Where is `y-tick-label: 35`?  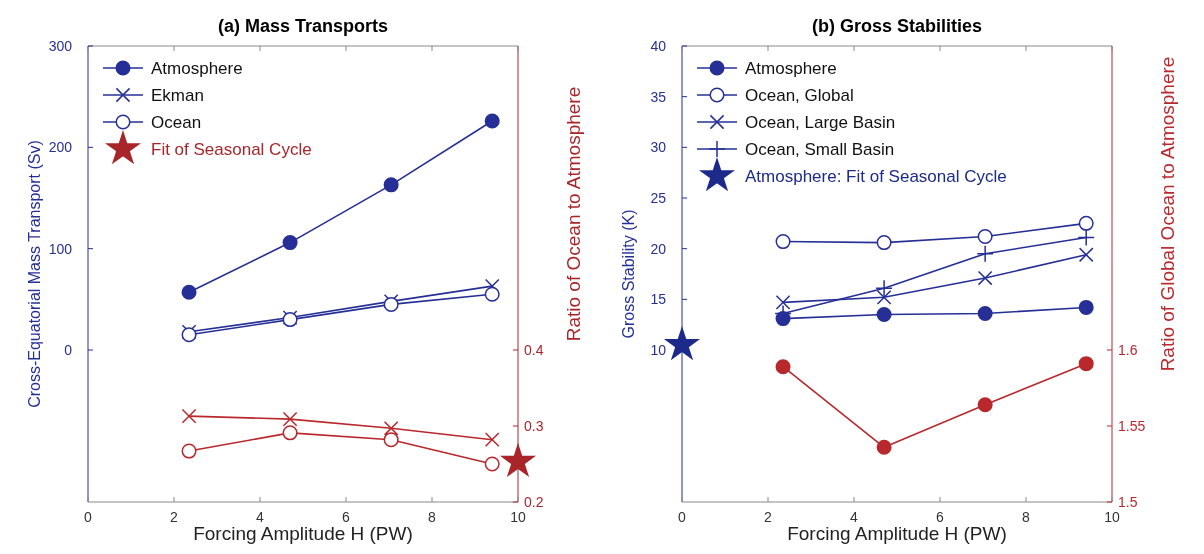 y-tick-label: 35 is located at coordinates (658, 96).